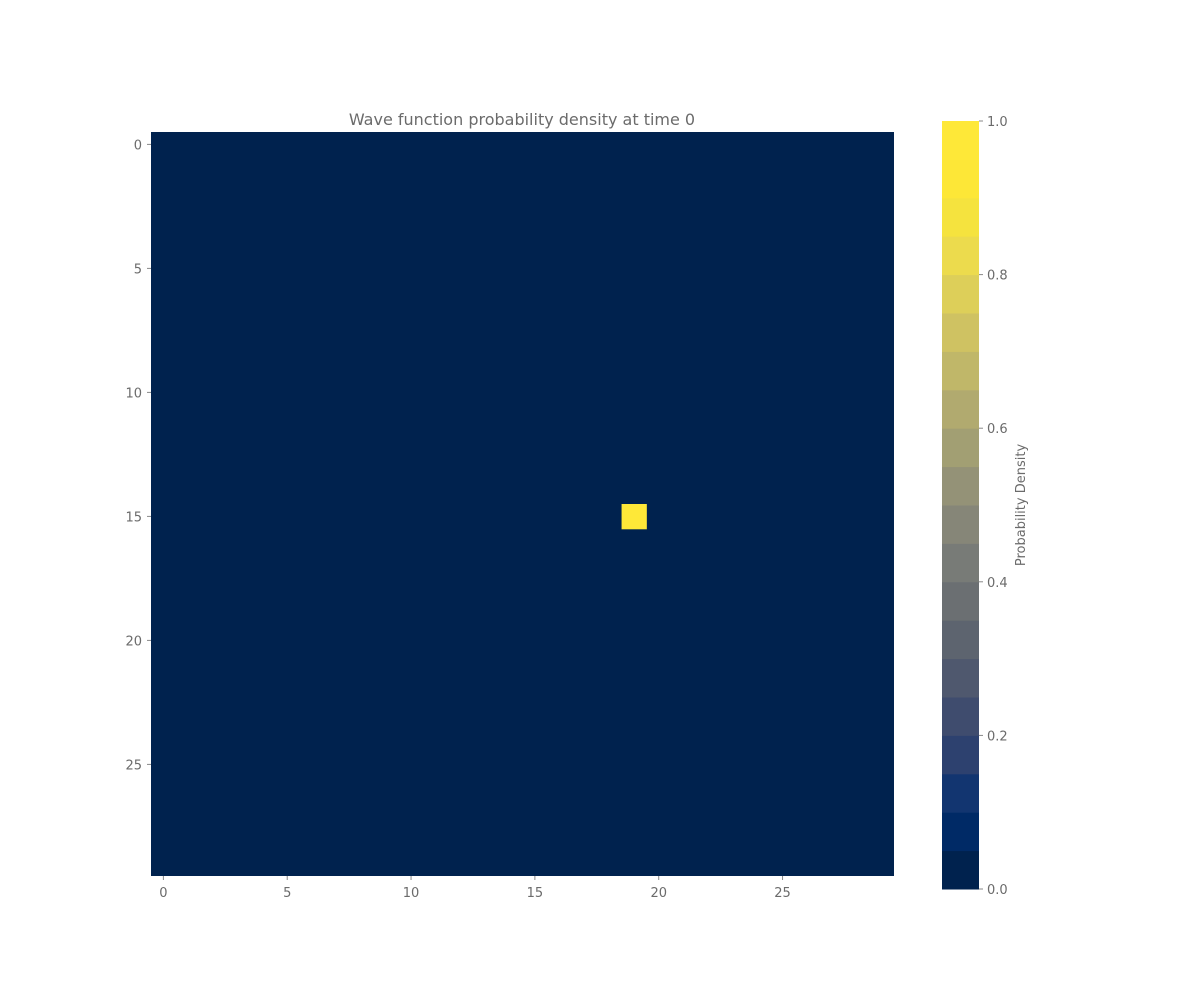 The width and height of the screenshot is (1200, 1000). I want to click on colorbar-tick-label: 0.2, so click(997, 736).